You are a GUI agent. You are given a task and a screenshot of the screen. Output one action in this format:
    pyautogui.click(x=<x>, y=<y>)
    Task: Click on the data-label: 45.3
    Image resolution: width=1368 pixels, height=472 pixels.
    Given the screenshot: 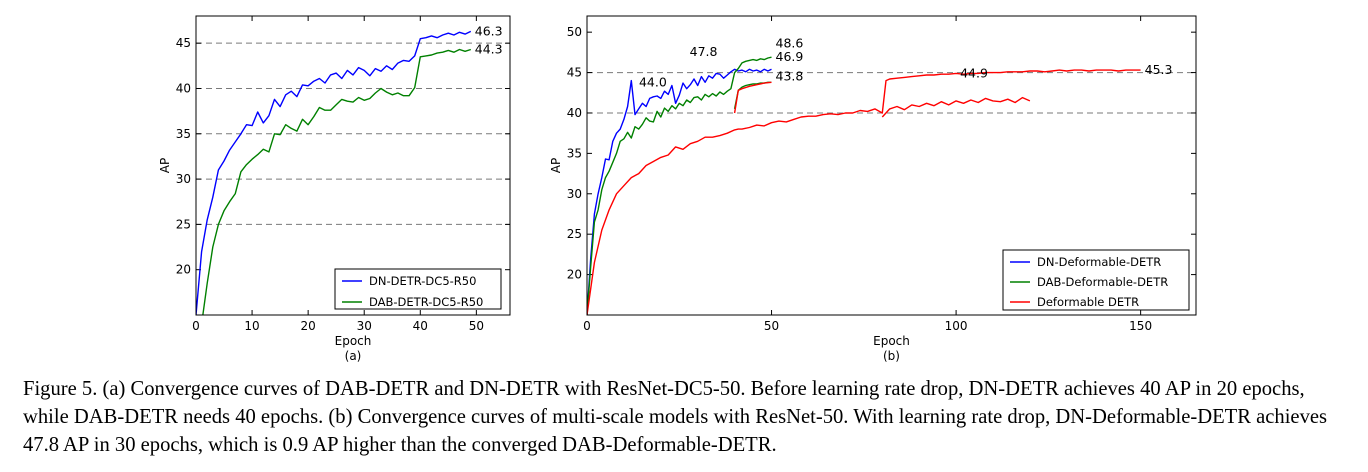 What is the action you would take?
    pyautogui.click(x=1159, y=69)
    